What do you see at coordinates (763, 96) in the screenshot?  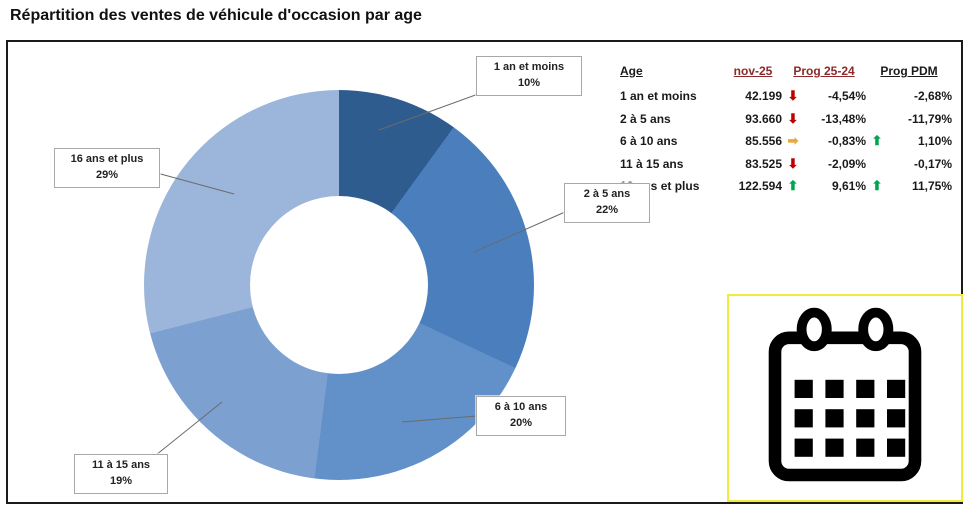 I see `value-cell: 42.199` at bounding box center [763, 96].